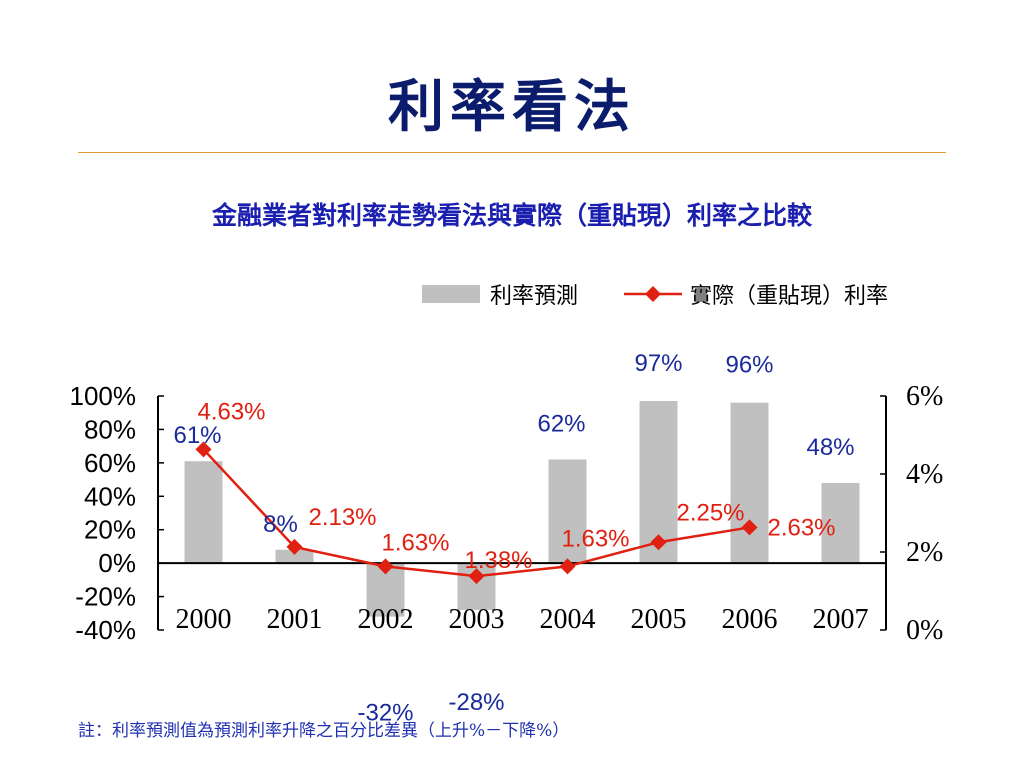  What do you see at coordinates (924, 396) in the screenshot?
I see `right-tick-label: 6%` at bounding box center [924, 396].